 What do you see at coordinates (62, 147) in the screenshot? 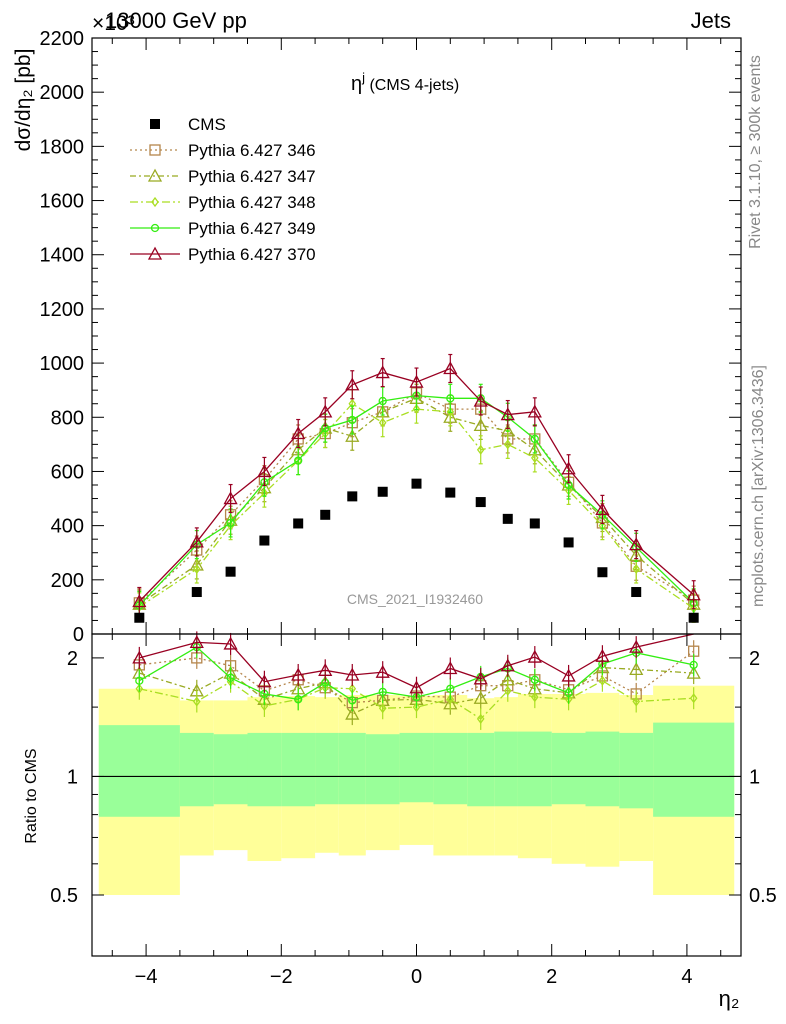
I see `y-tick-label: 1800` at bounding box center [62, 147].